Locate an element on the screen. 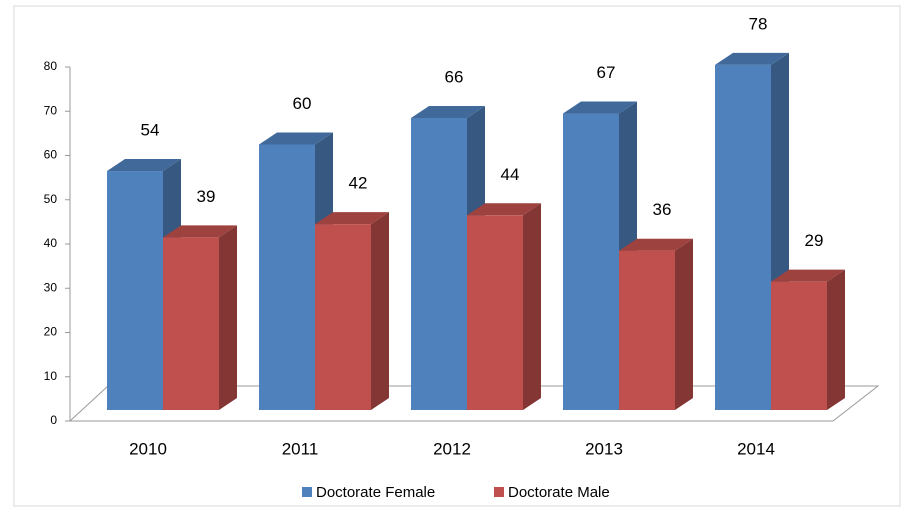  data-label: 42 is located at coordinates (358, 183).